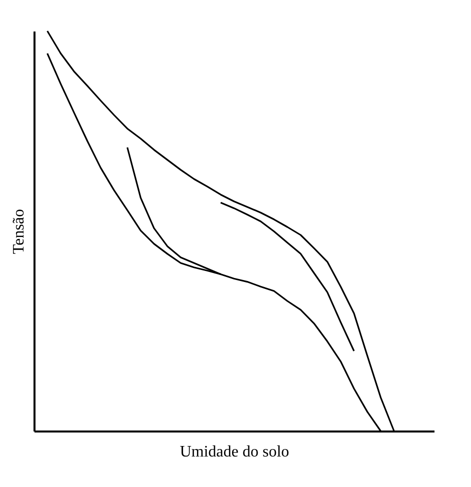 The image size is (471, 487). I want to click on y-axis-title: Tensão, so click(19, 231).